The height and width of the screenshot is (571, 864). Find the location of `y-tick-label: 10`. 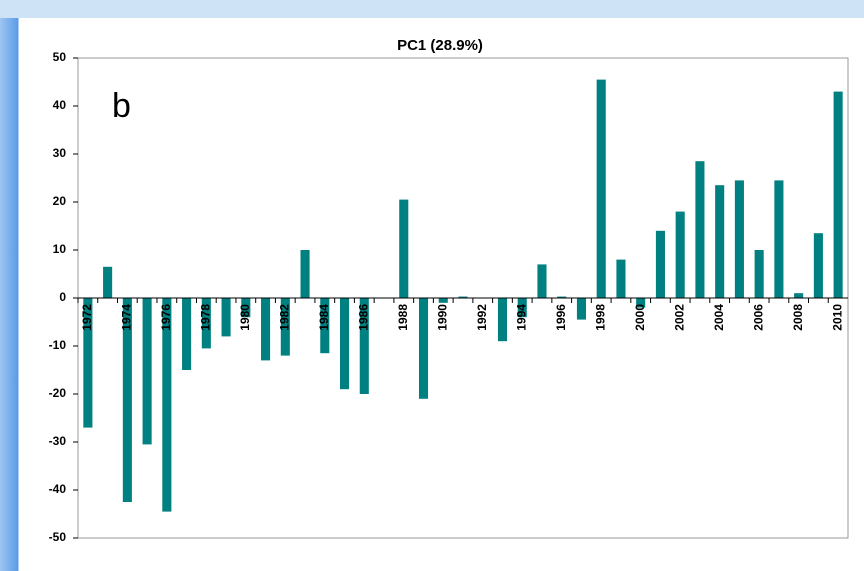

y-tick-label: 10 is located at coordinates (60, 249).